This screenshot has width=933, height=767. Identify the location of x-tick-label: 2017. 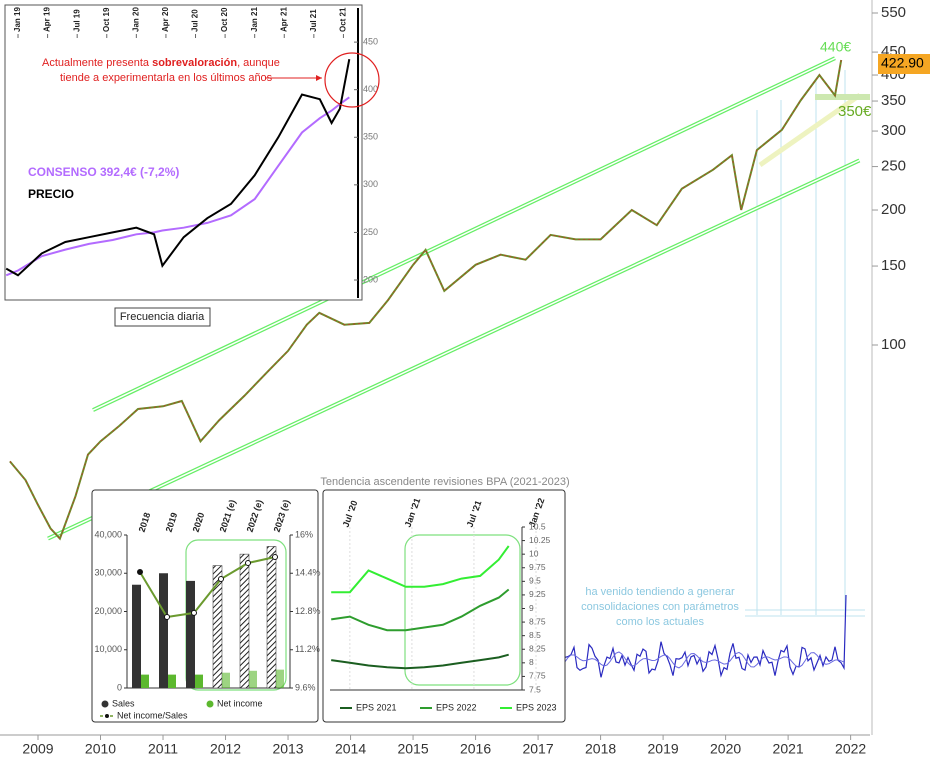
(537, 749).